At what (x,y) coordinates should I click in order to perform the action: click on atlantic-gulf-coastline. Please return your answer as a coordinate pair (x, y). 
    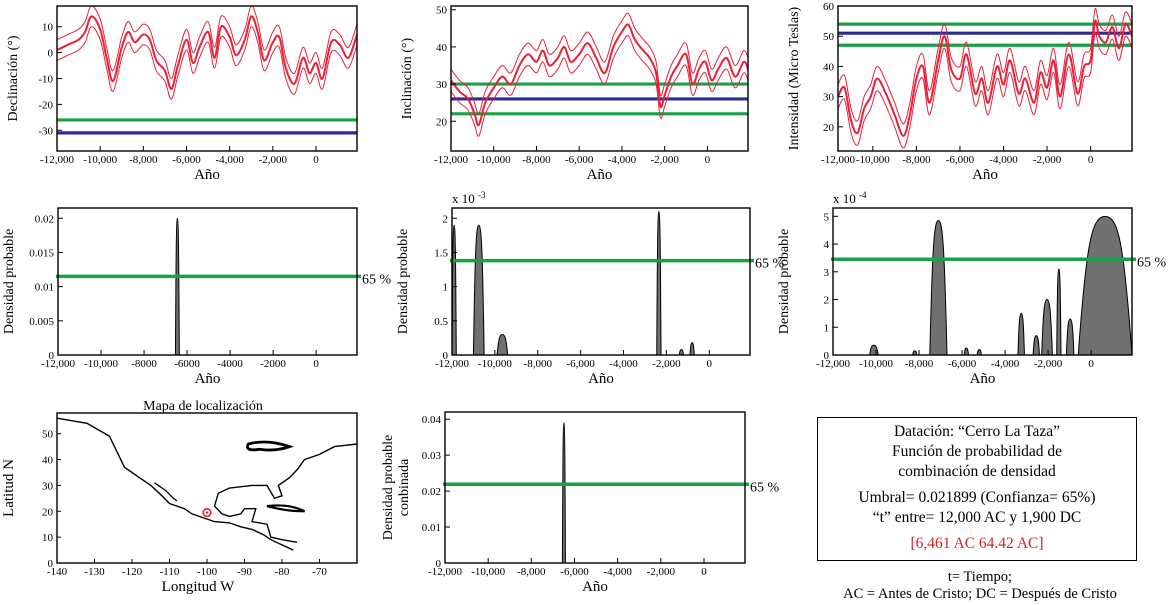
    Looking at the image, I should click on (285, 493).